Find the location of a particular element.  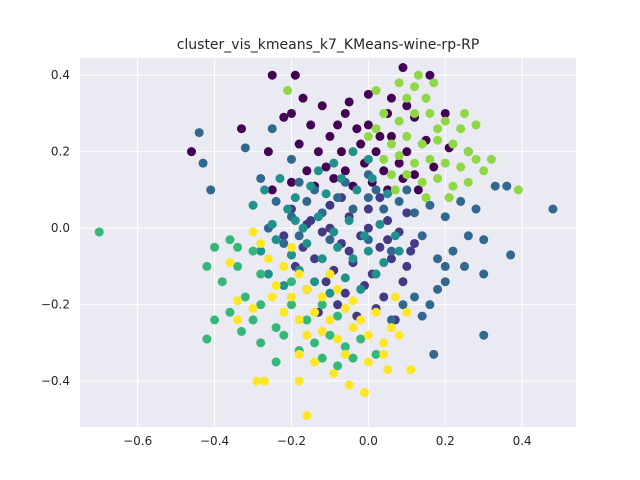

y-tick-label: −0.2 is located at coordinates (55, 305).